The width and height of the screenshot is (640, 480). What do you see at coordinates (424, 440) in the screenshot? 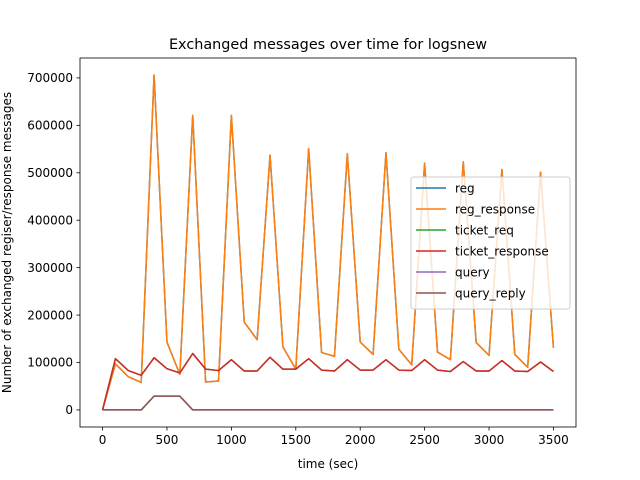
I see `x-tick-label: 2500` at bounding box center [424, 440].